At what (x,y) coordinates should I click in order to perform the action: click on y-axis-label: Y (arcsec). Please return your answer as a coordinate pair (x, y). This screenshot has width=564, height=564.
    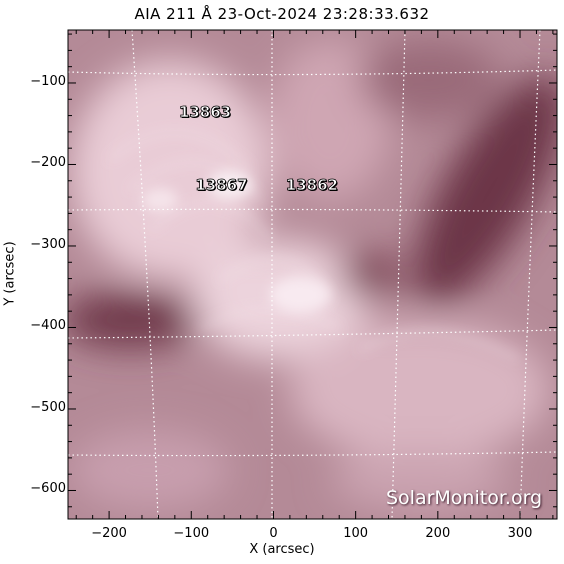
    Looking at the image, I should click on (10, 273).